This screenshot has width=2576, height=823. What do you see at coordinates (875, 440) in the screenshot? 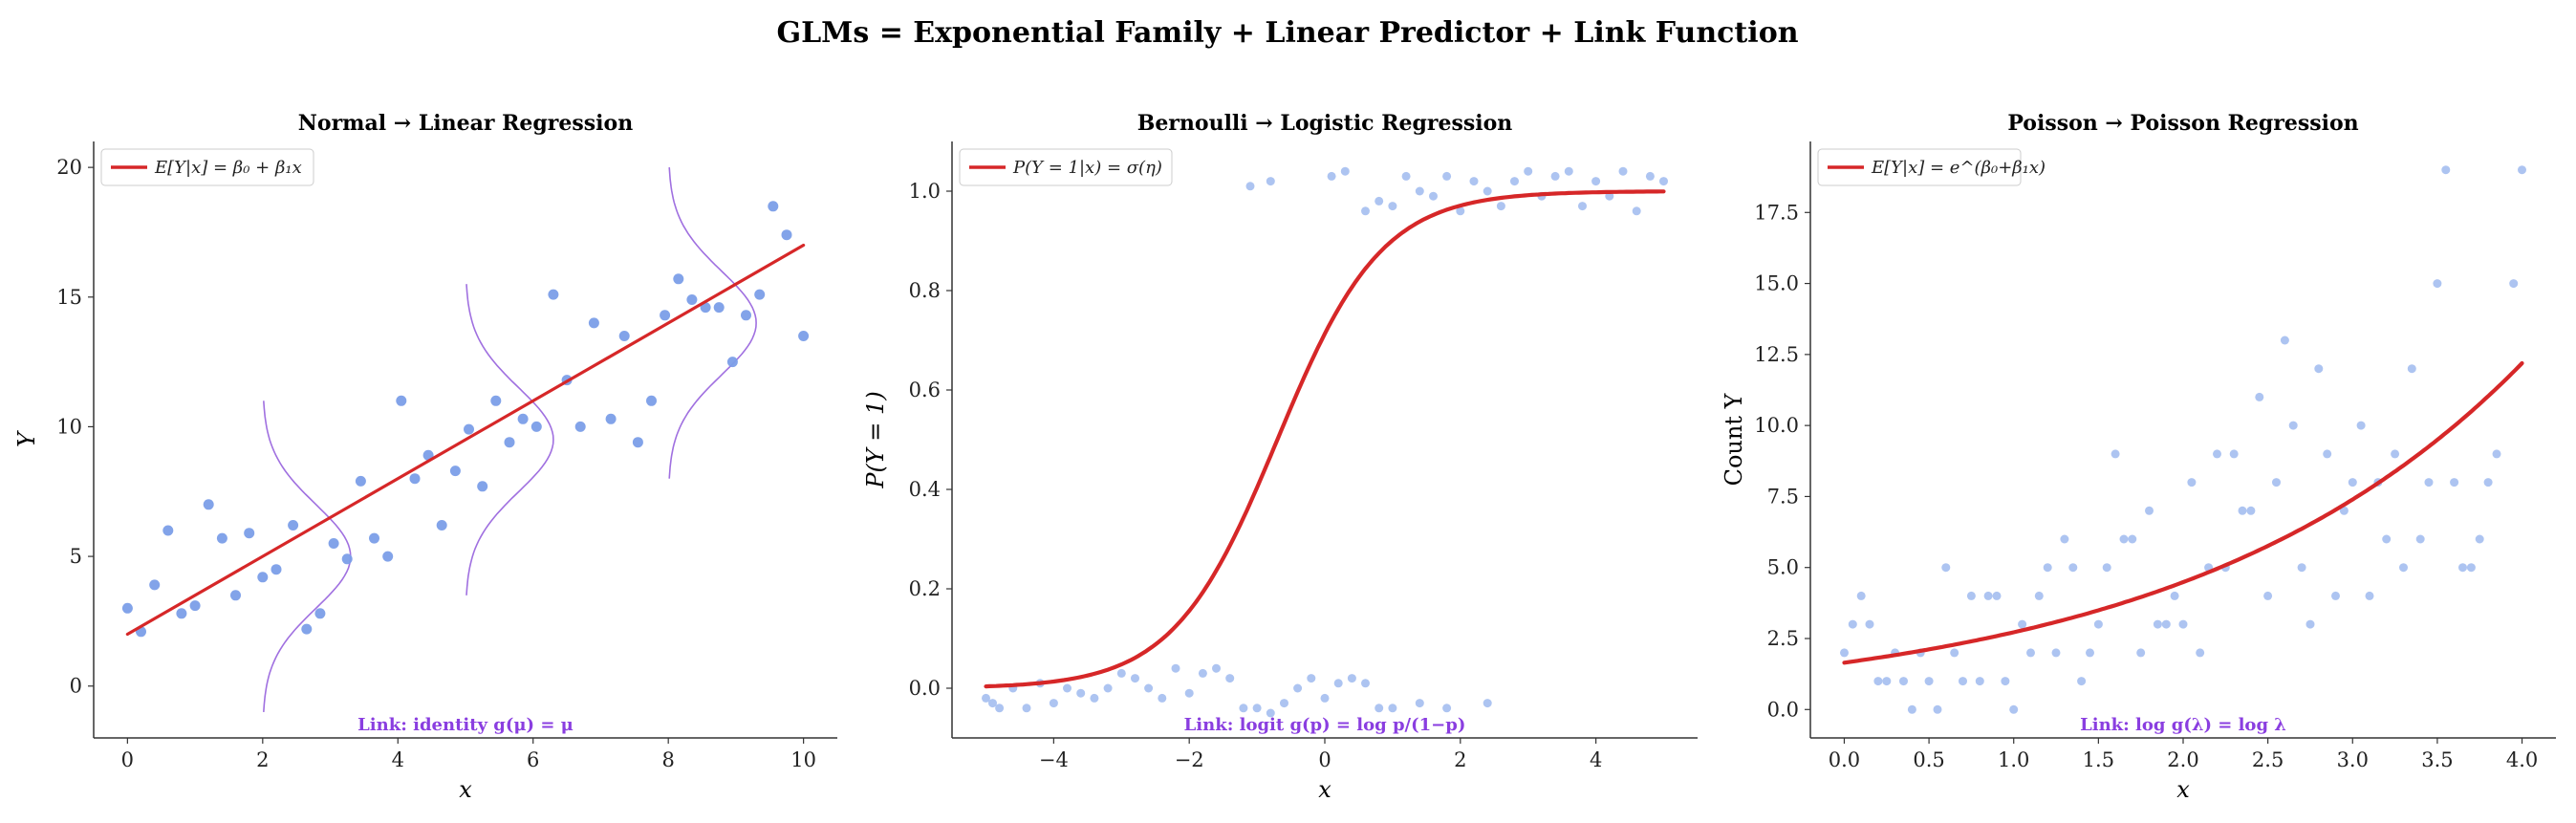
I see `y-axis-label: P(Y = 1)` at bounding box center [875, 440].